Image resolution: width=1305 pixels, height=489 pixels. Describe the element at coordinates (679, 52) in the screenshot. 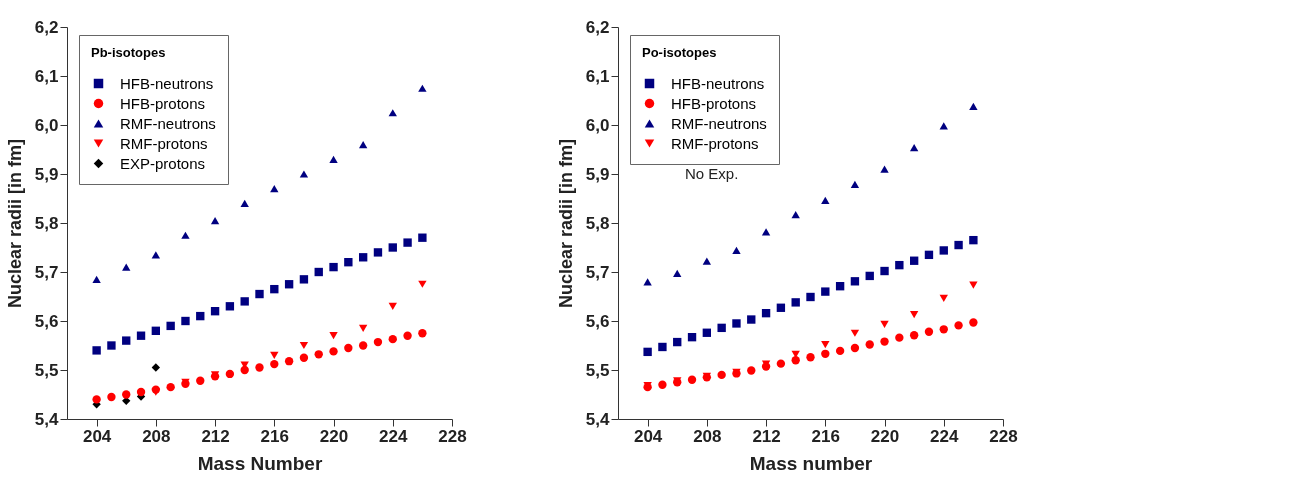

I see `legend-title: Po-isotopes` at that location.